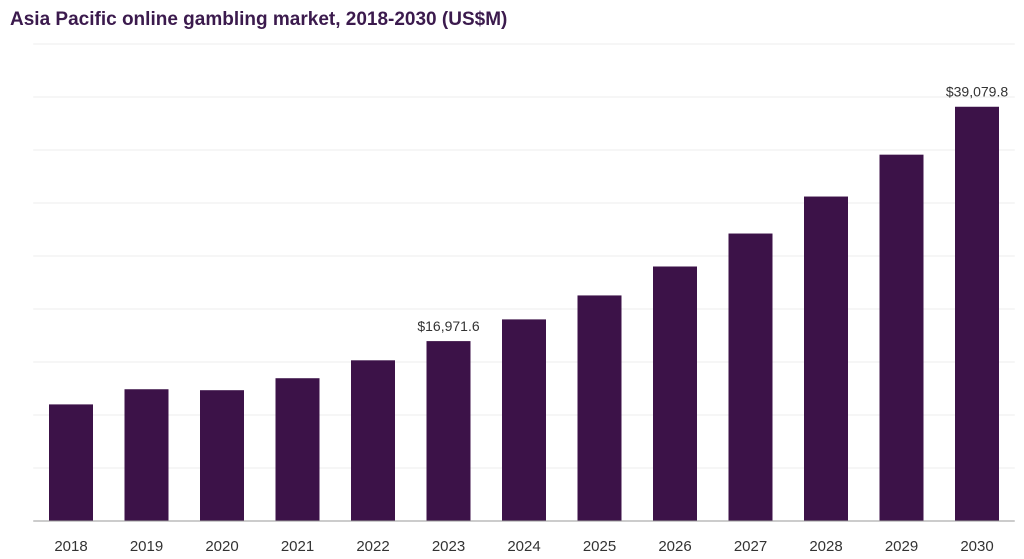 Image resolution: width=1024 pixels, height=559 pixels. Describe the element at coordinates (146, 546) in the screenshot. I see `x-tick-label: 2019` at that location.